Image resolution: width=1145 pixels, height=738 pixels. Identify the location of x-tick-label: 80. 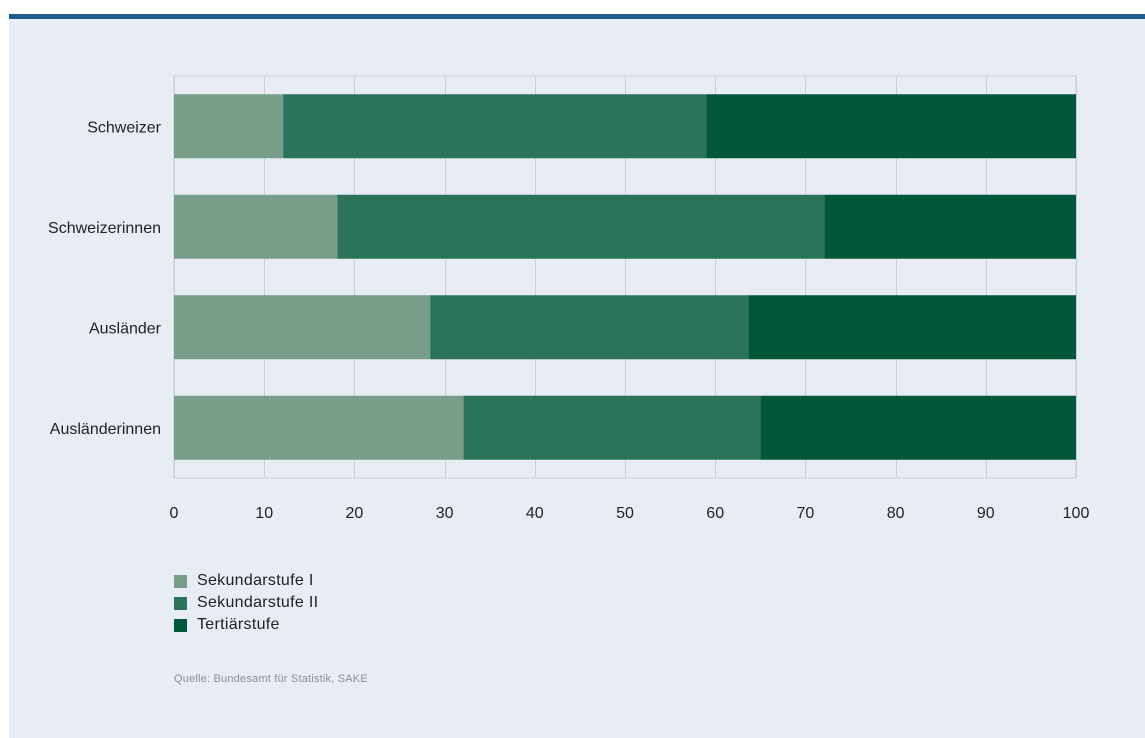
(896, 513).